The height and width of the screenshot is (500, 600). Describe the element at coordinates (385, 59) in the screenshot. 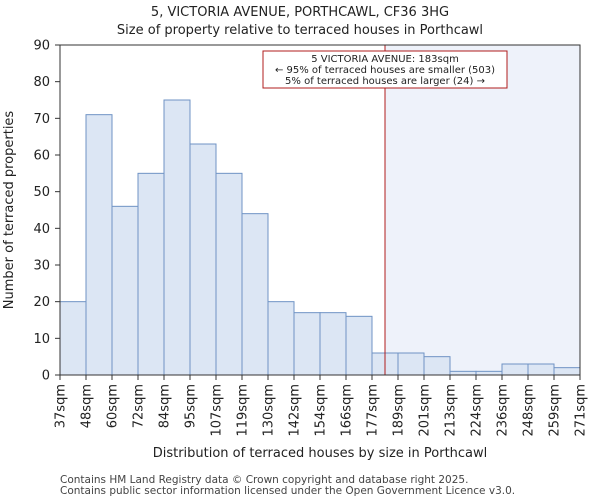

I see `annotation-line-1: 5 VICTORIA AVENUE: 183sqm` at that location.